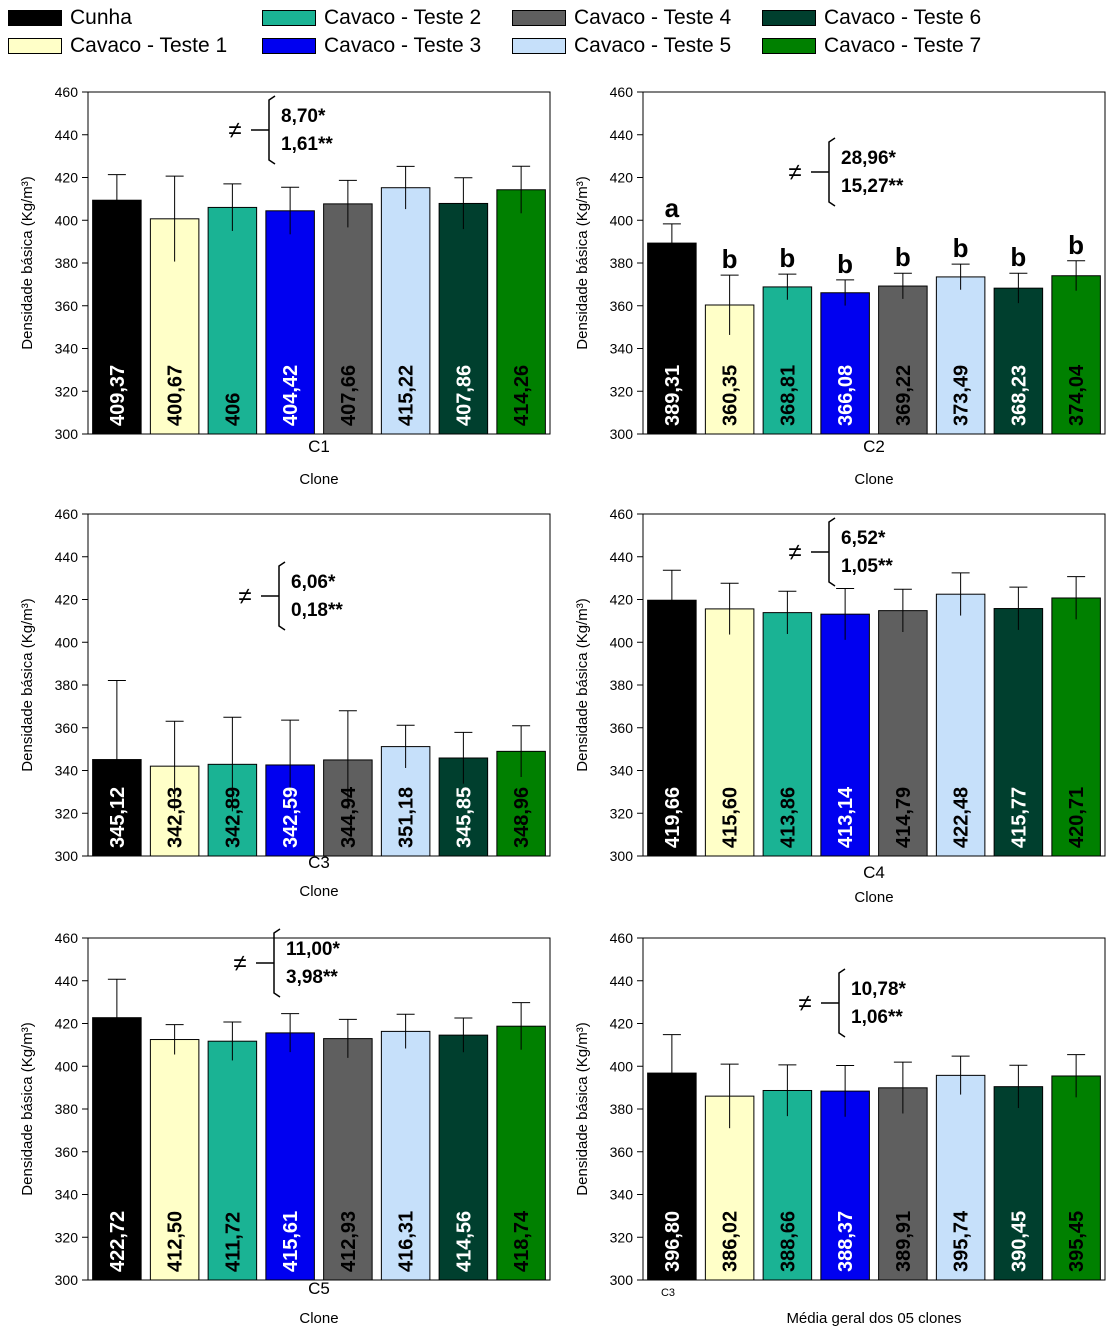  Describe the element at coordinates (291, 1241) in the screenshot. I see `bar-value-label: 415,61` at that location.